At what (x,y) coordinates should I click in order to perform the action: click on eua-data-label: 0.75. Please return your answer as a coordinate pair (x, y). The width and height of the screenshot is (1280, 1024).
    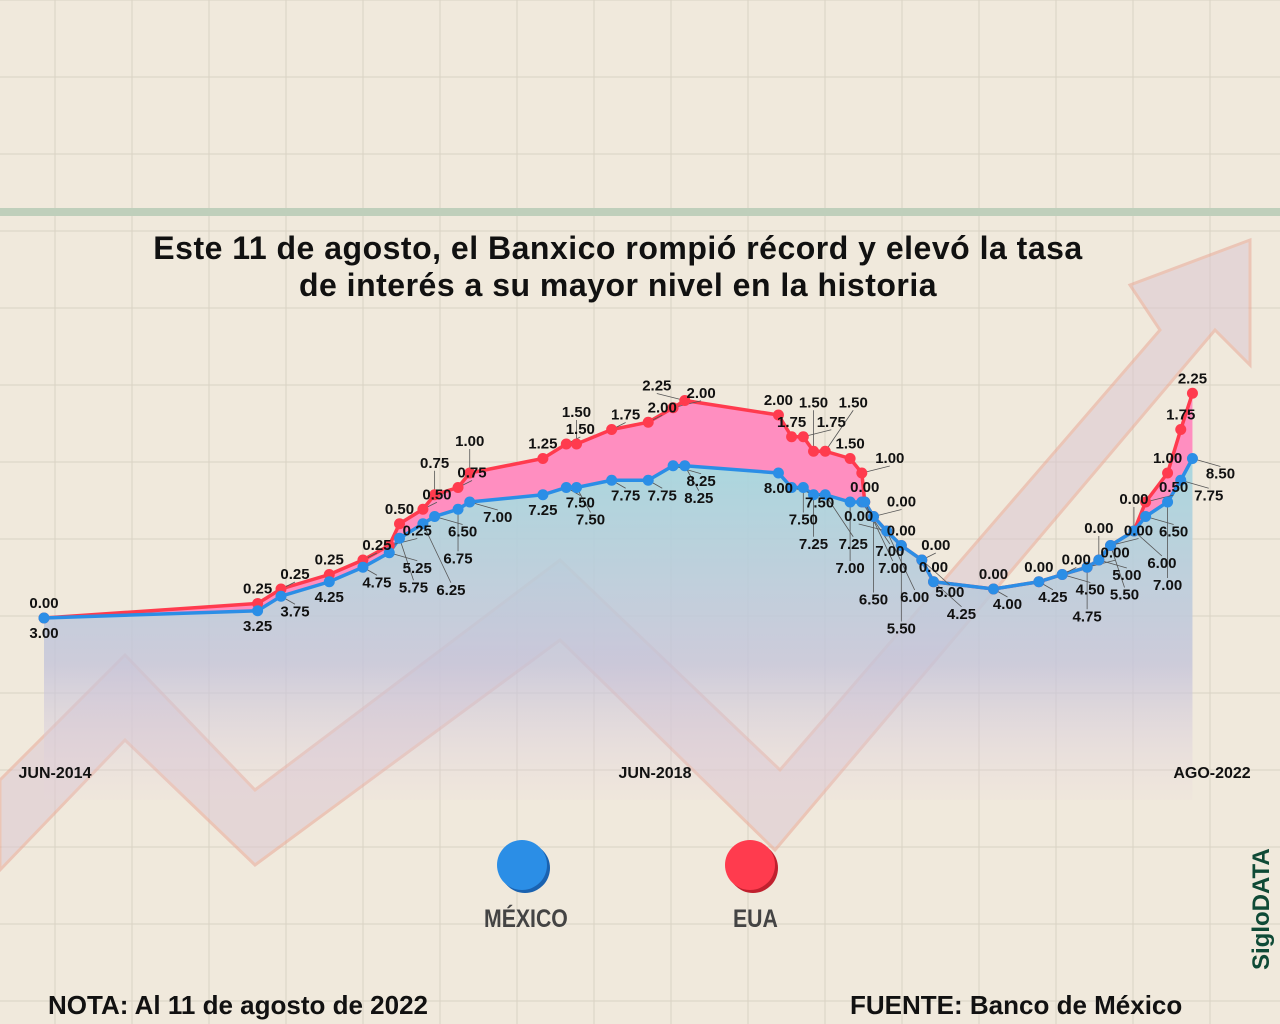
    Looking at the image, I should click on (434, 463).